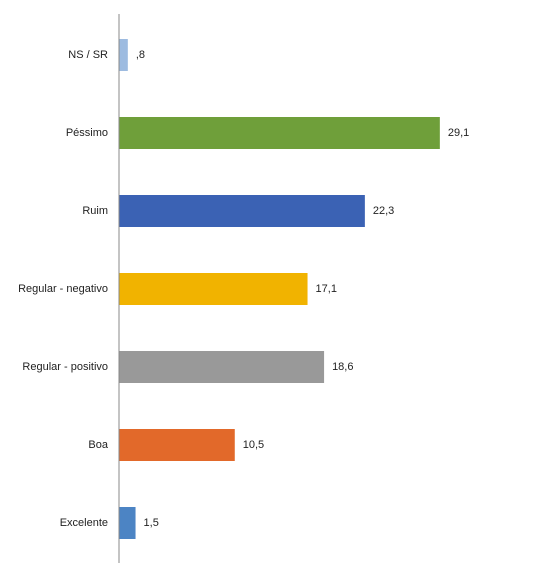 Image resolution: width=550 pixels, height=577 pixels. I want to click on category-label: Ruim, so click(95, 211).